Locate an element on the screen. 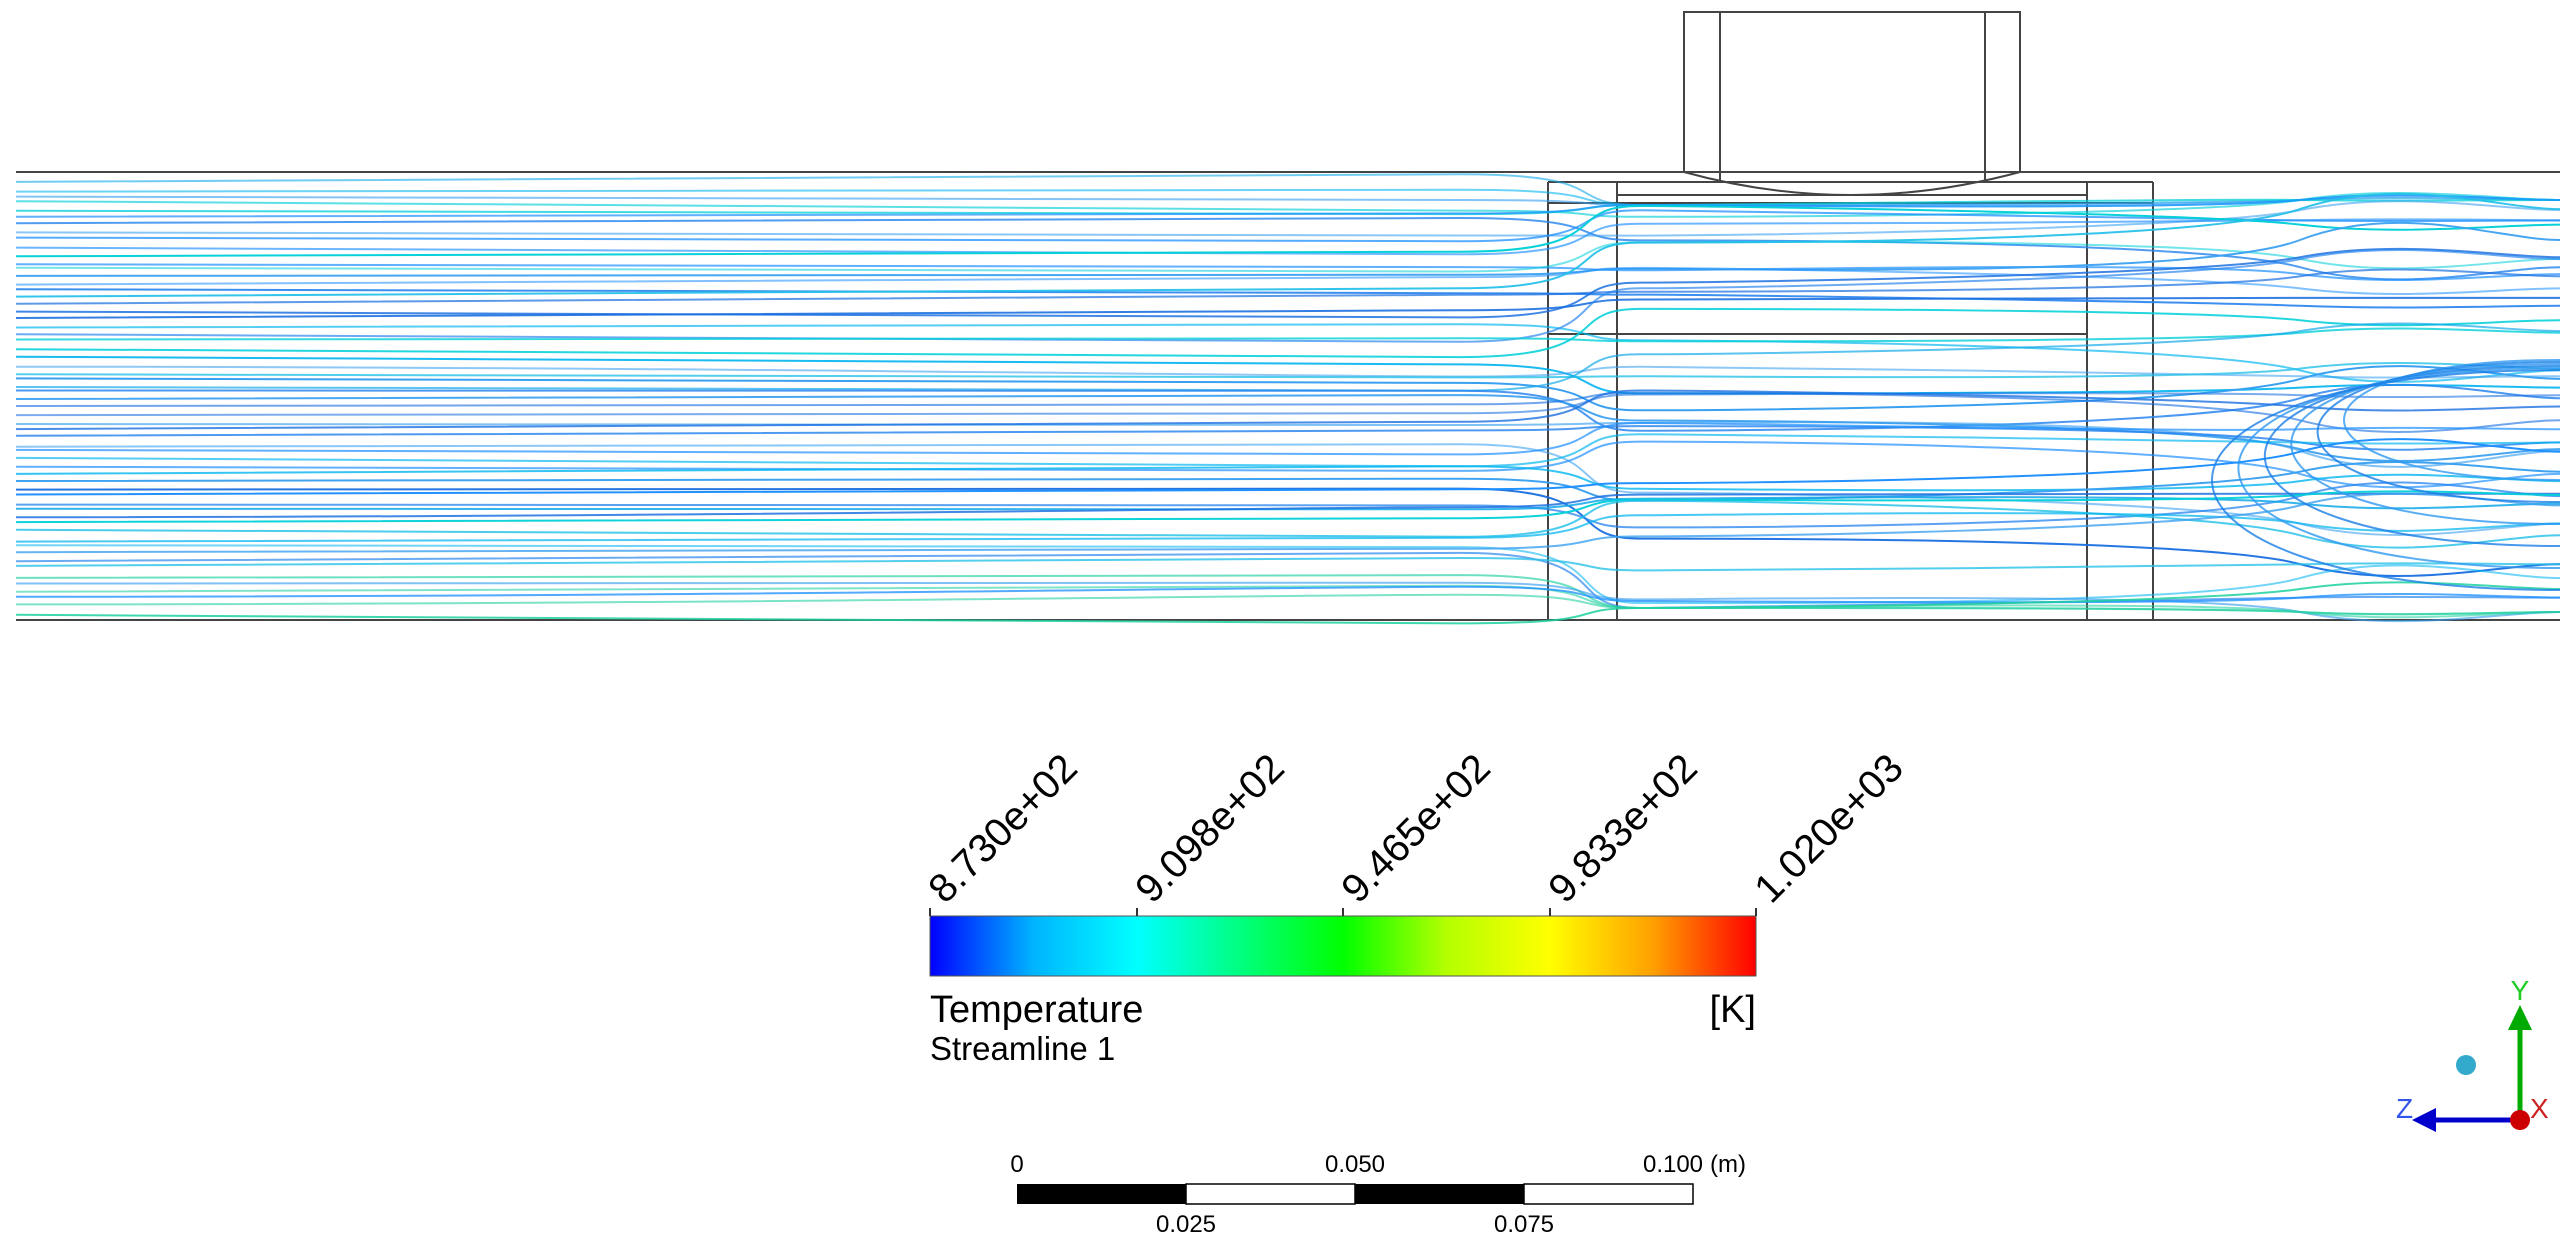 The image size is (2576, 1240). view-origin-dot-icon is located at coordinates (2466, 1065).